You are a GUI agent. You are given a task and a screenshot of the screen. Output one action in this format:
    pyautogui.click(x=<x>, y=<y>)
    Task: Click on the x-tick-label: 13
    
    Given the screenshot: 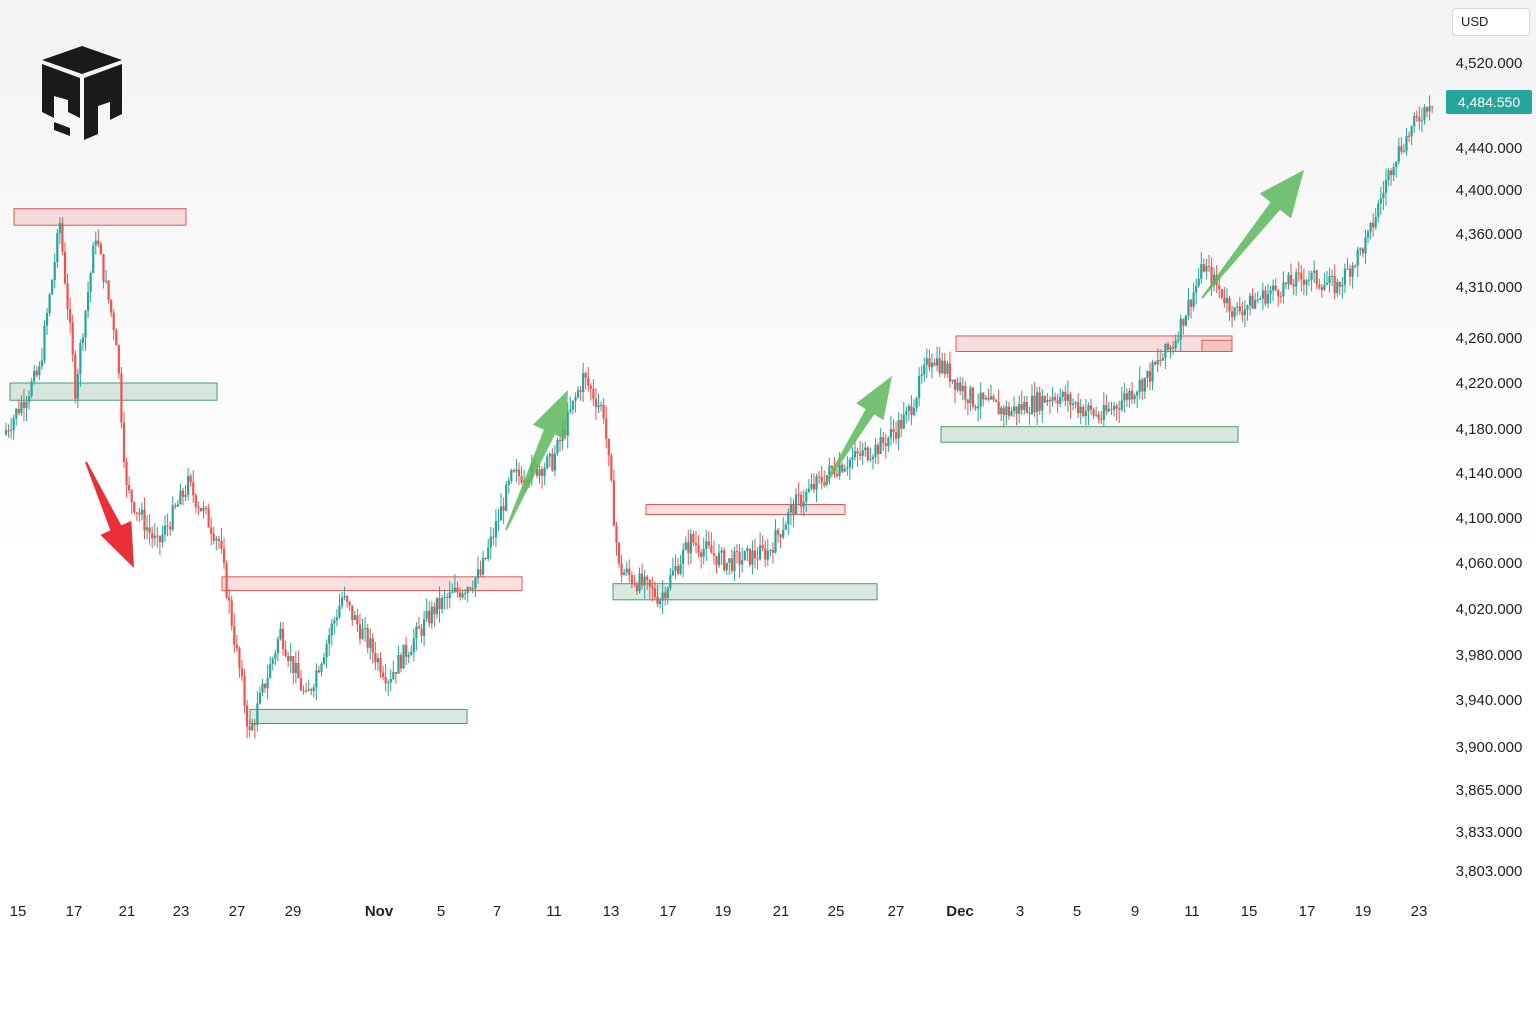 What is the action you would take?
    pyautogui.click(x=611, y=911)
    